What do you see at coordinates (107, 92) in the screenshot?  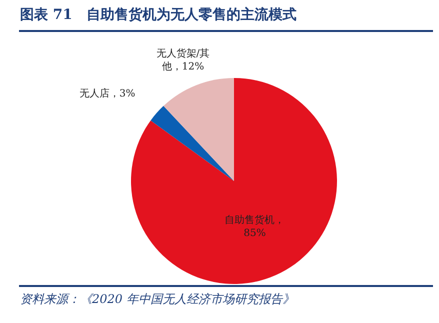 I see `slice-label: 无人店，3%` at bounding box center [107, 92].